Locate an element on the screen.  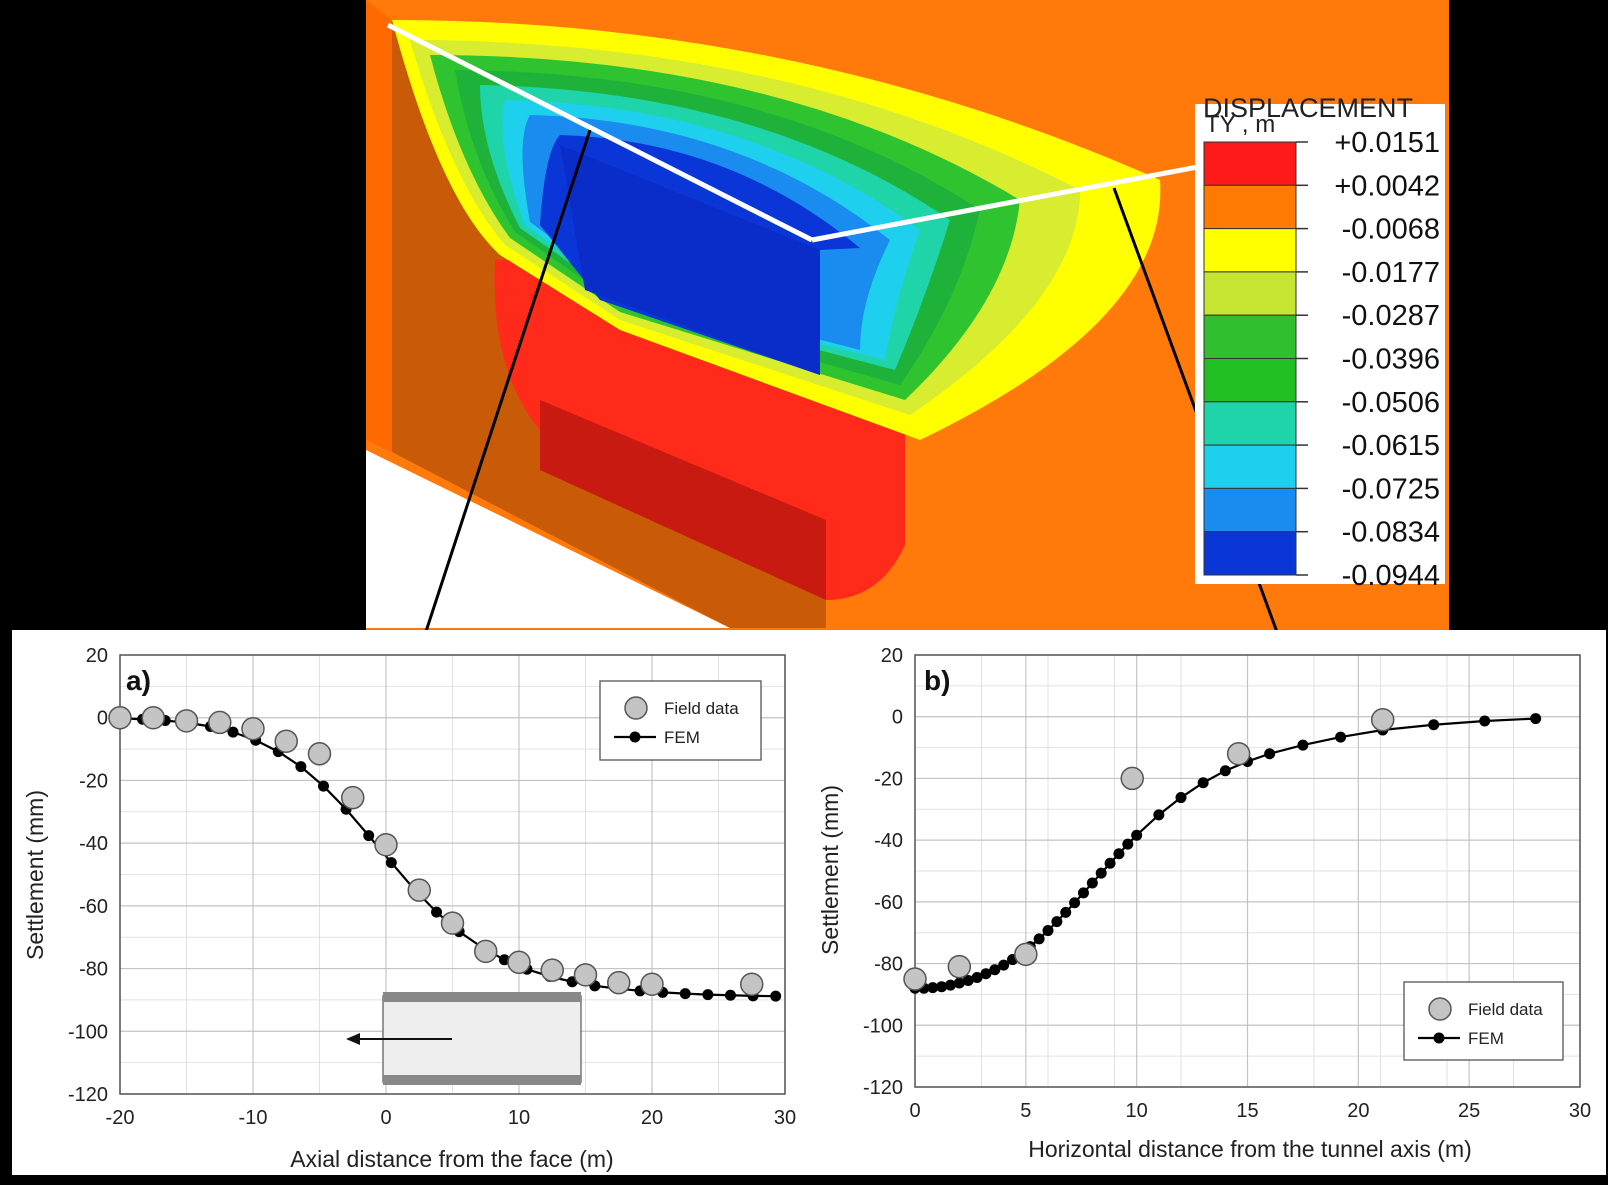
legend-fem-marker is located at coordinates (635, 737).